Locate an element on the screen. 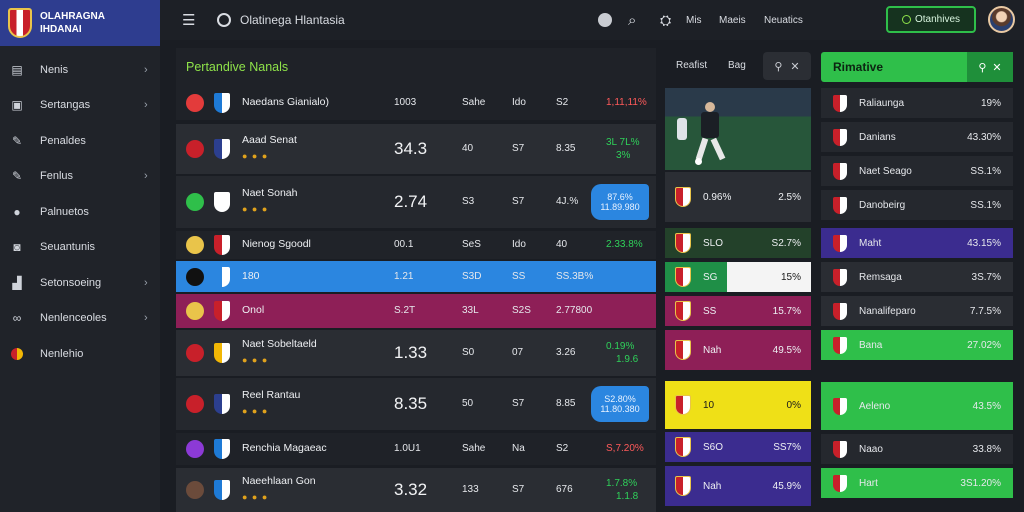  odds-value: 2.74 is located at coordinates (411, 201).